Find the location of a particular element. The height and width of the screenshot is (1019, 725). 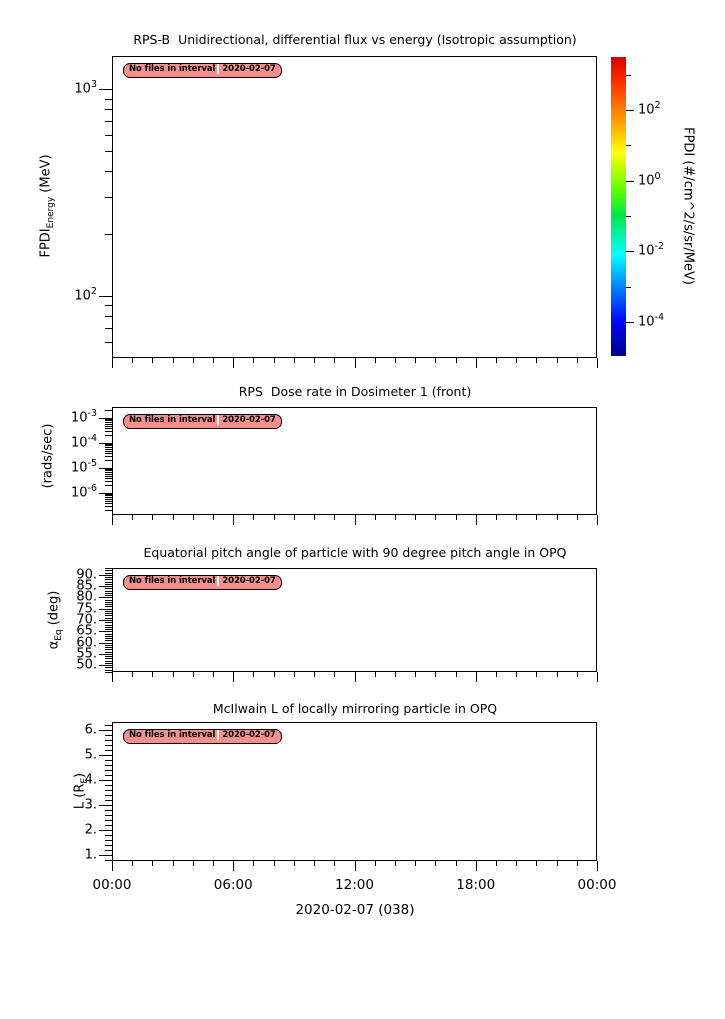

colorbar-axis-label: FPDI (#/cm^2/s/sr/MeV) is located at coordinates (688, 206).